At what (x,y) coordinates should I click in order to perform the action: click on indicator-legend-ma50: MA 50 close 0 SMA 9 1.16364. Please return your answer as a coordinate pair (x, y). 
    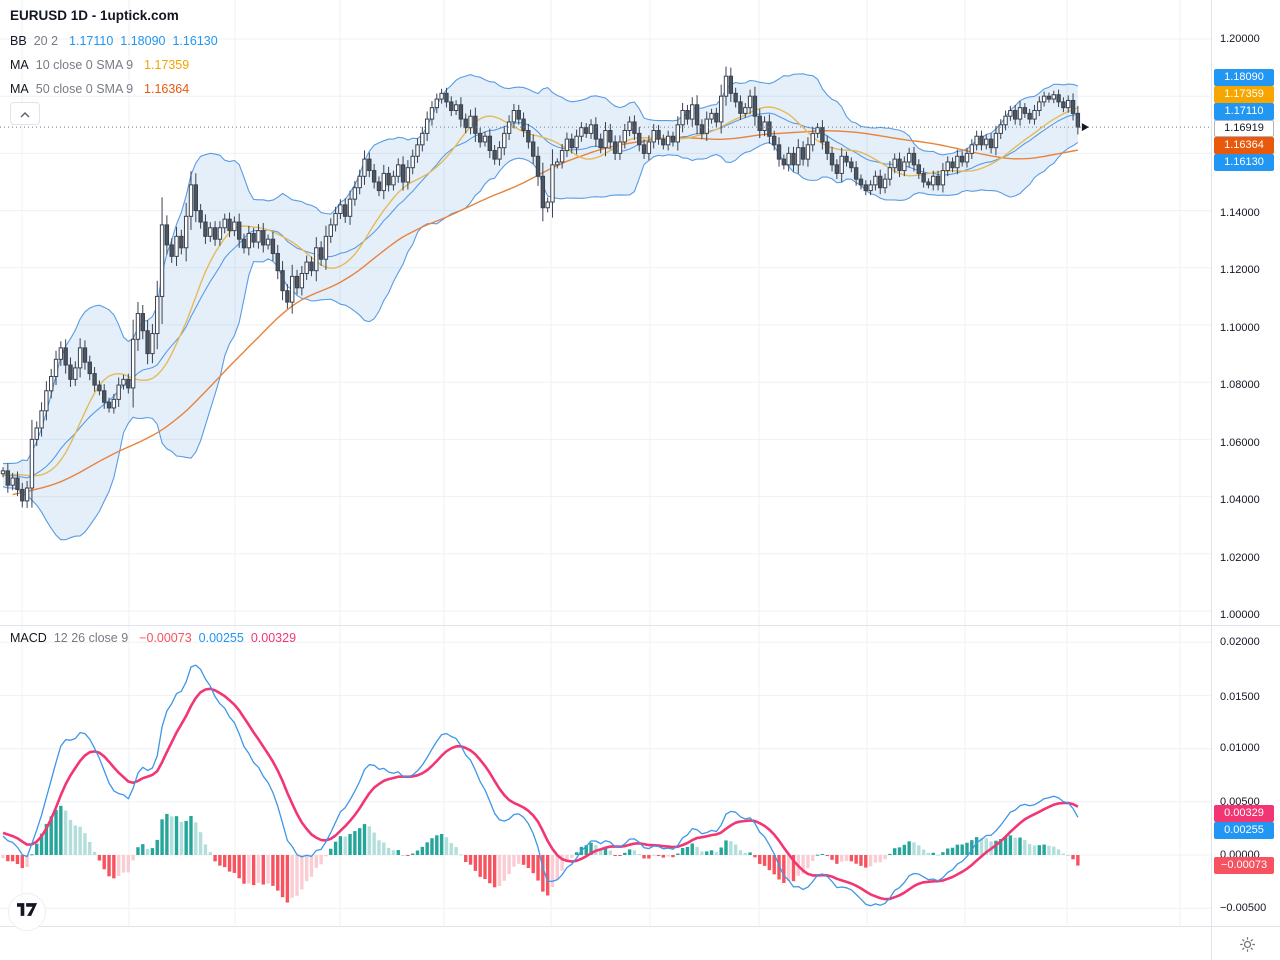
    Looking at the image, I should click on (99, 89).